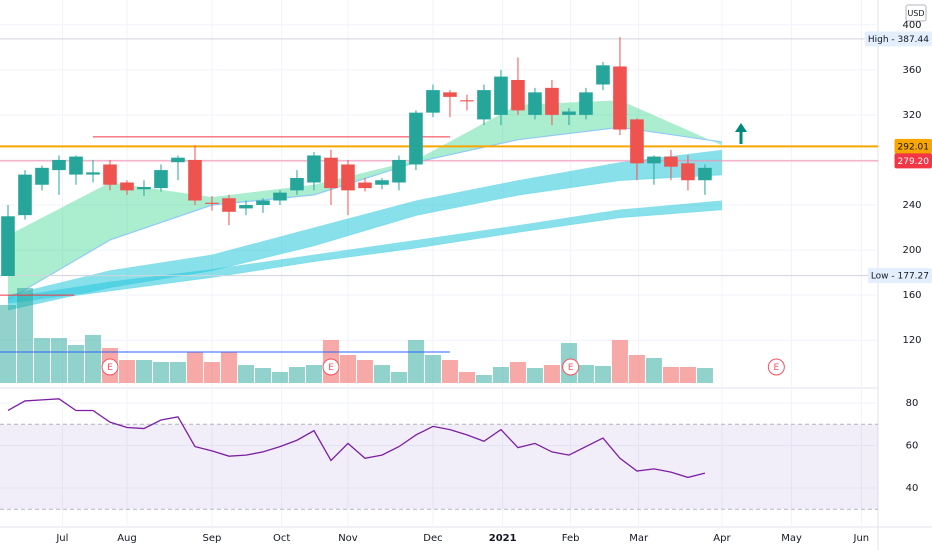 Image resolution: width=932 pixels, height=550 pixels. What do you see at coordinates (127, 538) in the screenshot?
I see `x-tick-label: Aug` at bounding box center [127, 538].